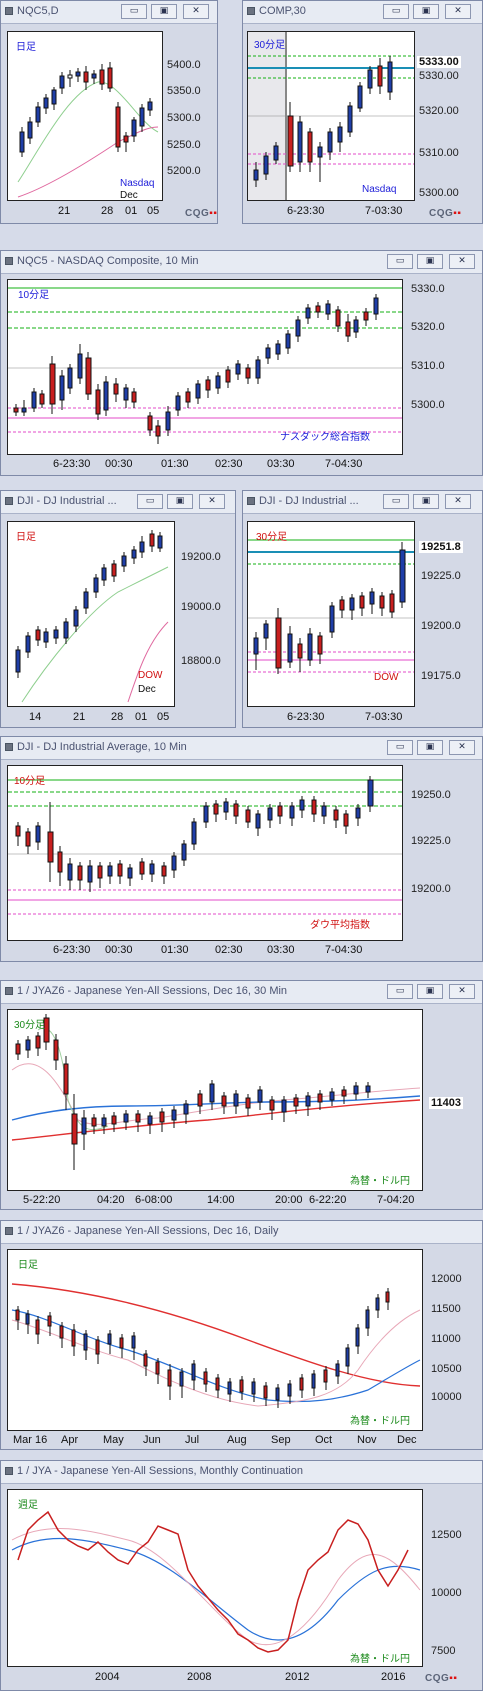 The height and width of the screenshot is (1691, 483). I want to click on chart-plot: 日足 DOW Dec, so click(91, 614).